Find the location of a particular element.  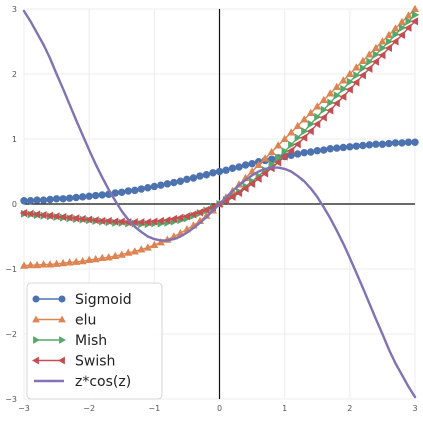

x-tick-label: −3 is located at coordinates (24, 408).